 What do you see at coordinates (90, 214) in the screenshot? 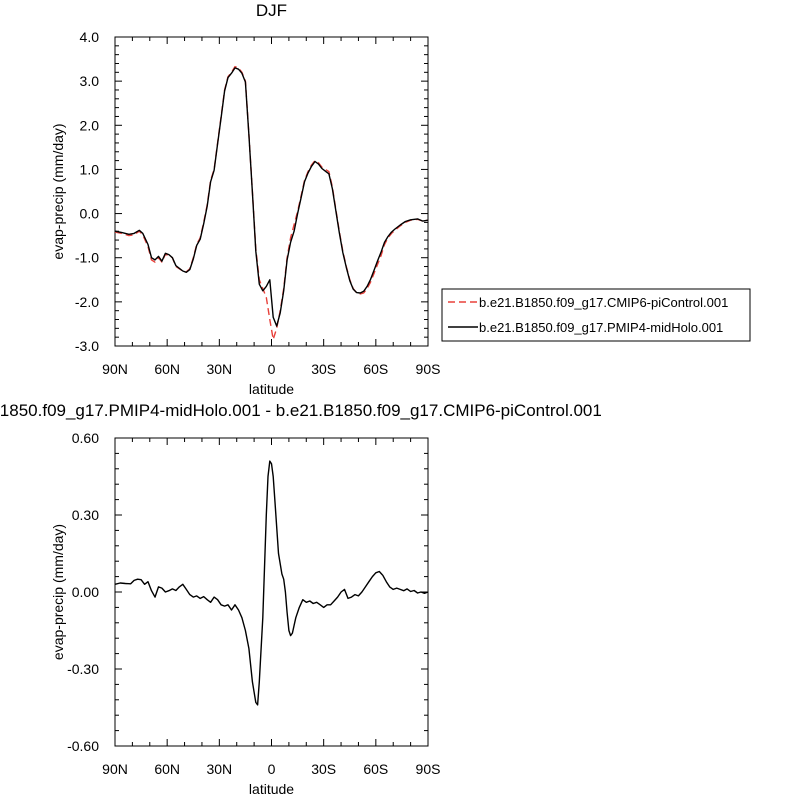
I see `y-tick-label: 0.0` at bounding box center [90, 214].